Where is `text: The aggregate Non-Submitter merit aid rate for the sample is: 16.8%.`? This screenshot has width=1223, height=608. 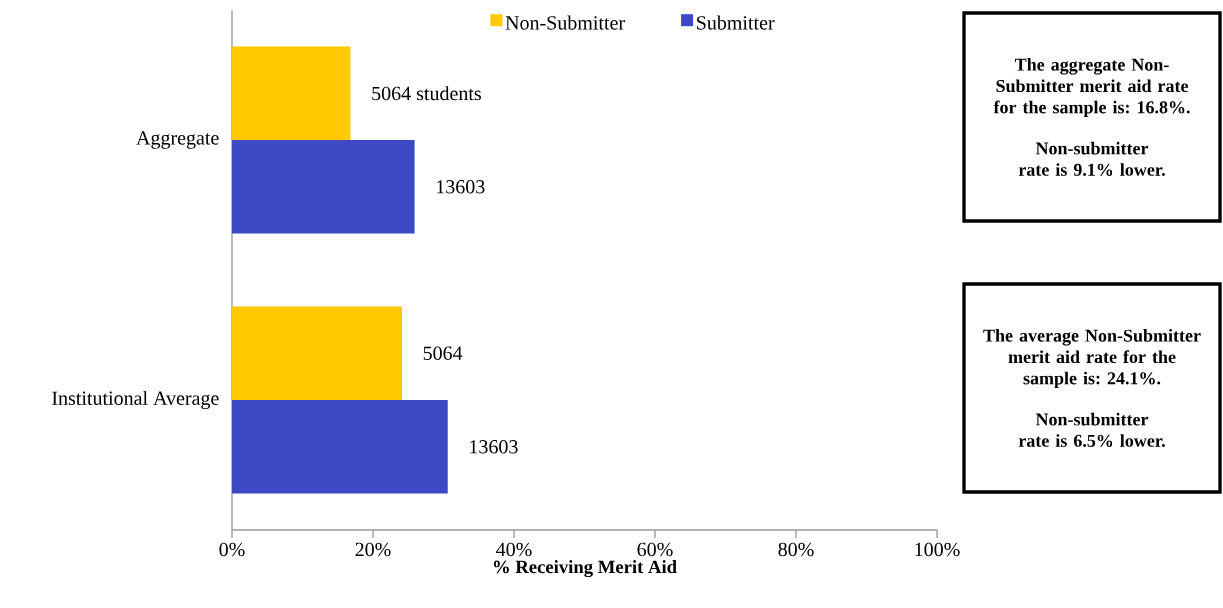
text: The aggregate Non-Submitter merit aid rate for the sample is: 16.8%. is located at coordinates (1091, 88).